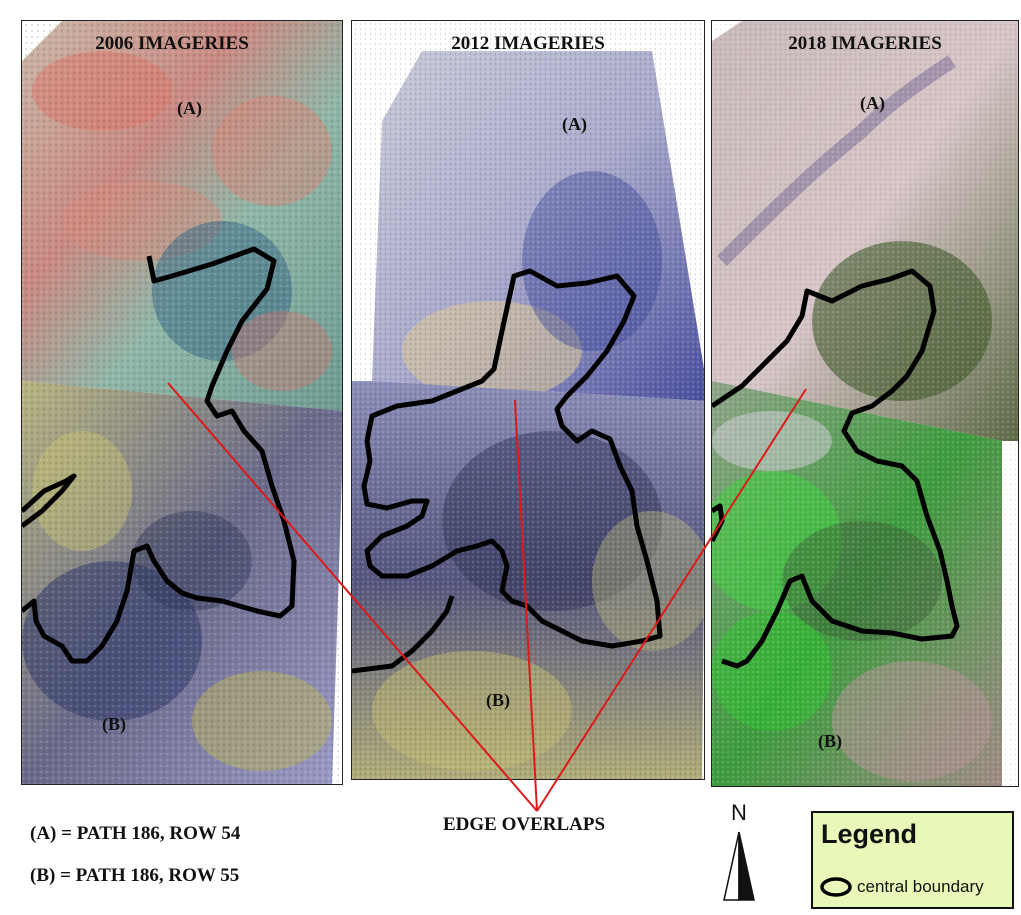  Describe the element at coordinates (524, 824) in the screenshot. I see `edge-overlaps-label: EDGE OVERLAPS` at that location.